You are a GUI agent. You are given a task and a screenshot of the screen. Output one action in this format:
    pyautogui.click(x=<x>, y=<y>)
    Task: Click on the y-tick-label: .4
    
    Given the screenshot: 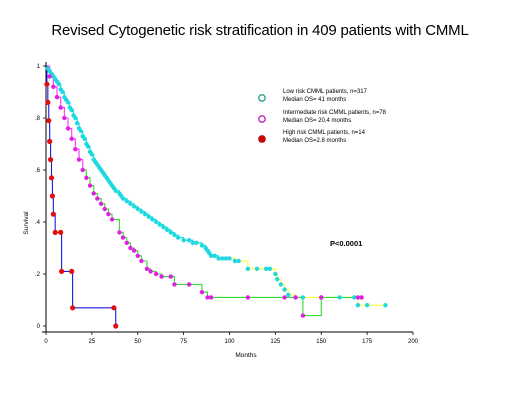 What is the action you would take?
    pyautogui.click(x=38, y=223)
    